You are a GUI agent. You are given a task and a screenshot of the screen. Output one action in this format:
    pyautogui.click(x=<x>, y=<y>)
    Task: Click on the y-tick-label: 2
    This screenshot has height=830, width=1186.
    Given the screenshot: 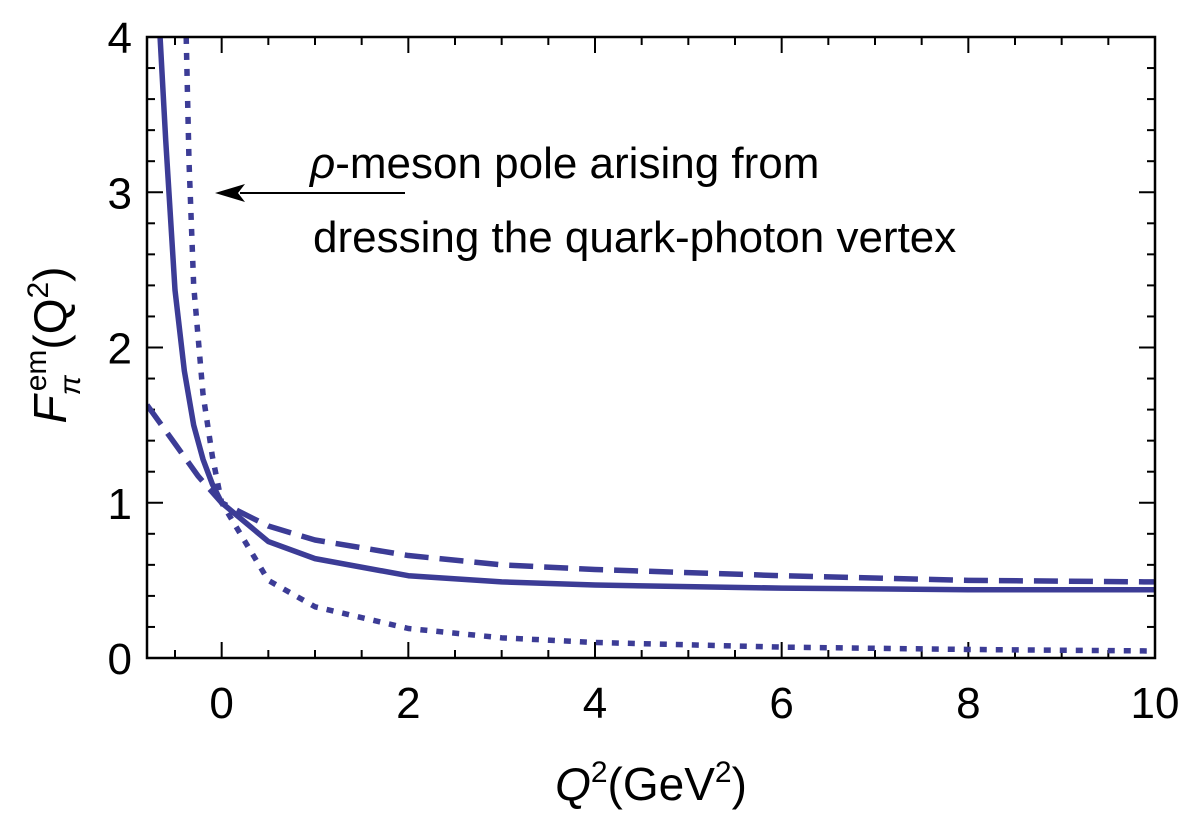 What is the action you would take?
    pyautogui.click(x=120, y=349)
    